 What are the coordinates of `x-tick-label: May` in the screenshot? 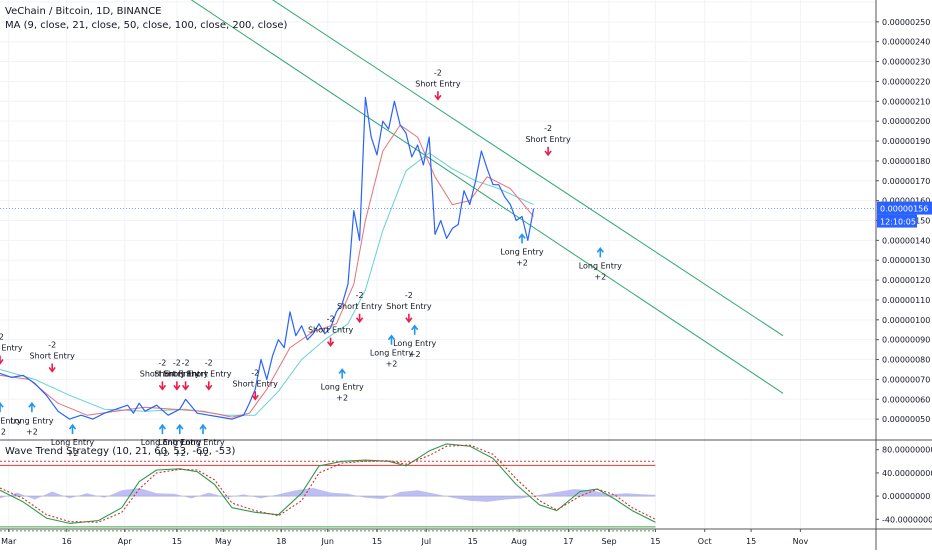 It's located at (223, 541).